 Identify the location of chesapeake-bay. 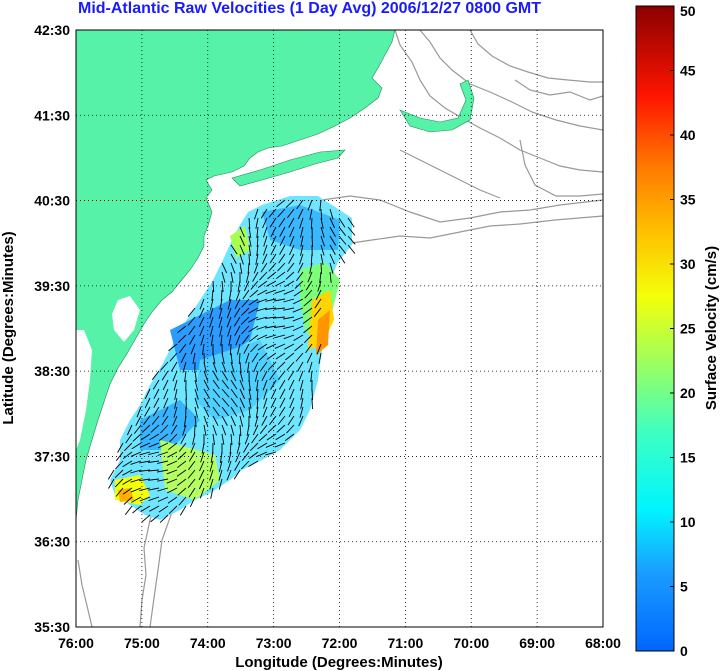
(84, 390).